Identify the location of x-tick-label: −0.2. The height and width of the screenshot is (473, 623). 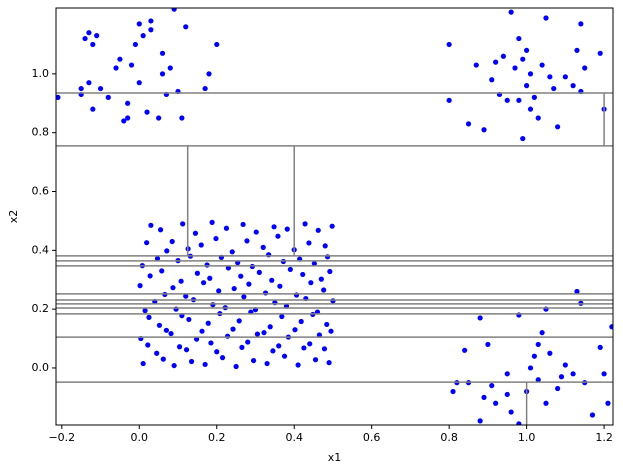
(61, 437).